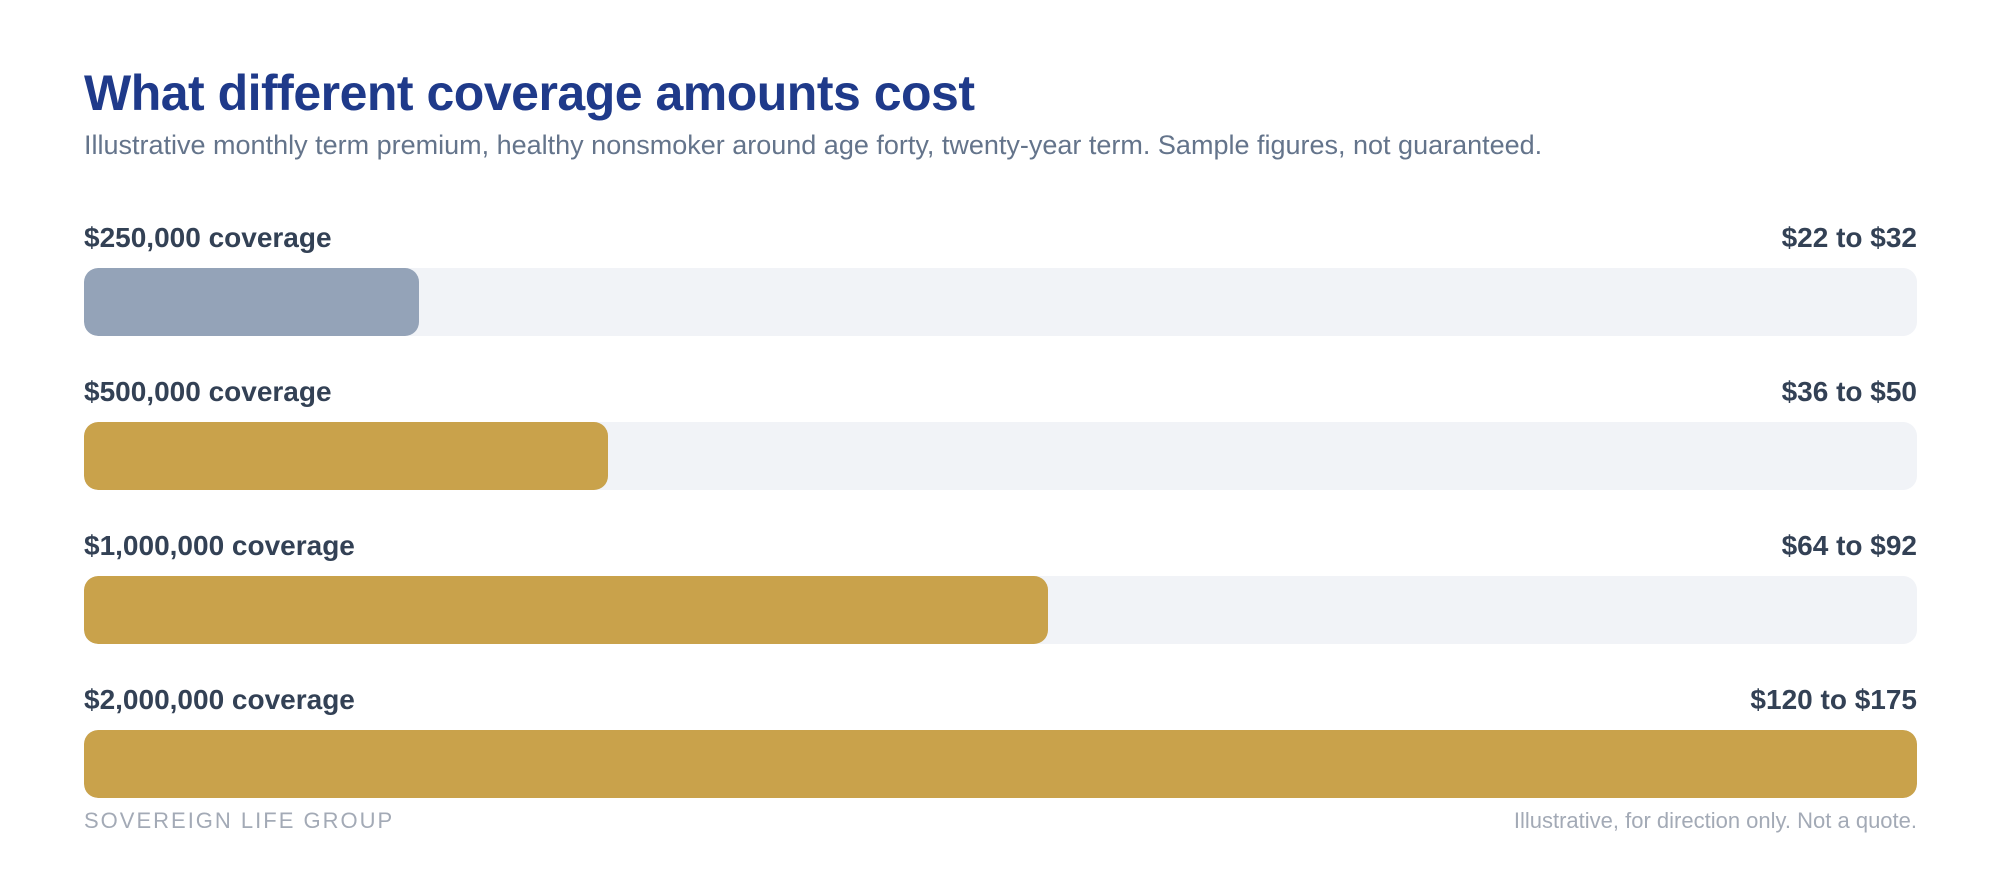  I want to click on bar-category-label: $250,000 coverage, so click(208, 237).